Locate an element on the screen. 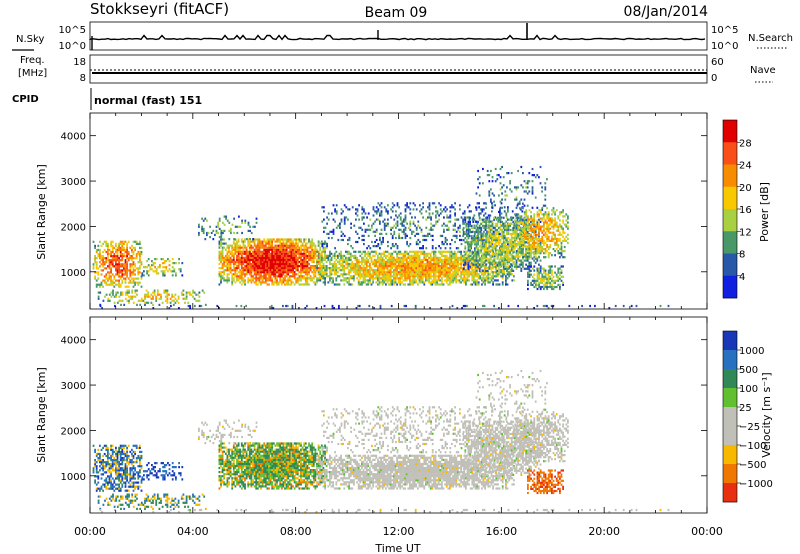 The width and height of the screenshot is (800, 554). beam-title: Beam 09 is located at coordinates (396, 13).